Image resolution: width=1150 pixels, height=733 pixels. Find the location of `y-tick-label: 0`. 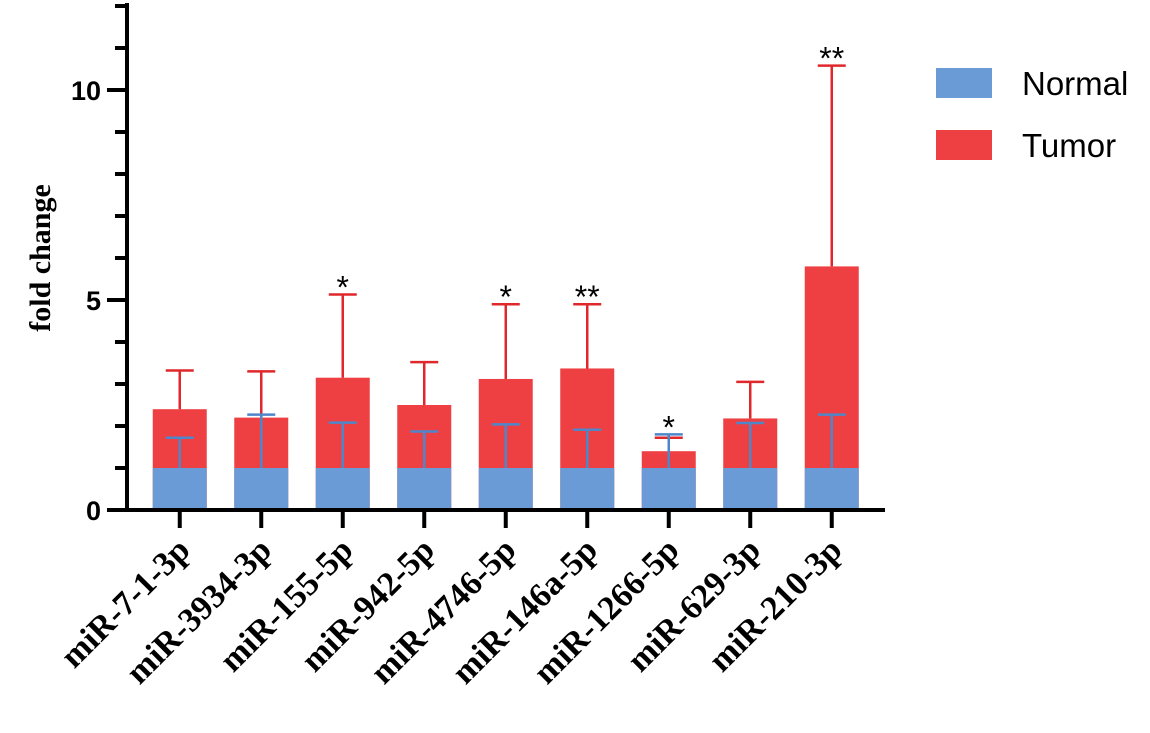

y-tick-label: 0 is located at coordinates (93, 511).